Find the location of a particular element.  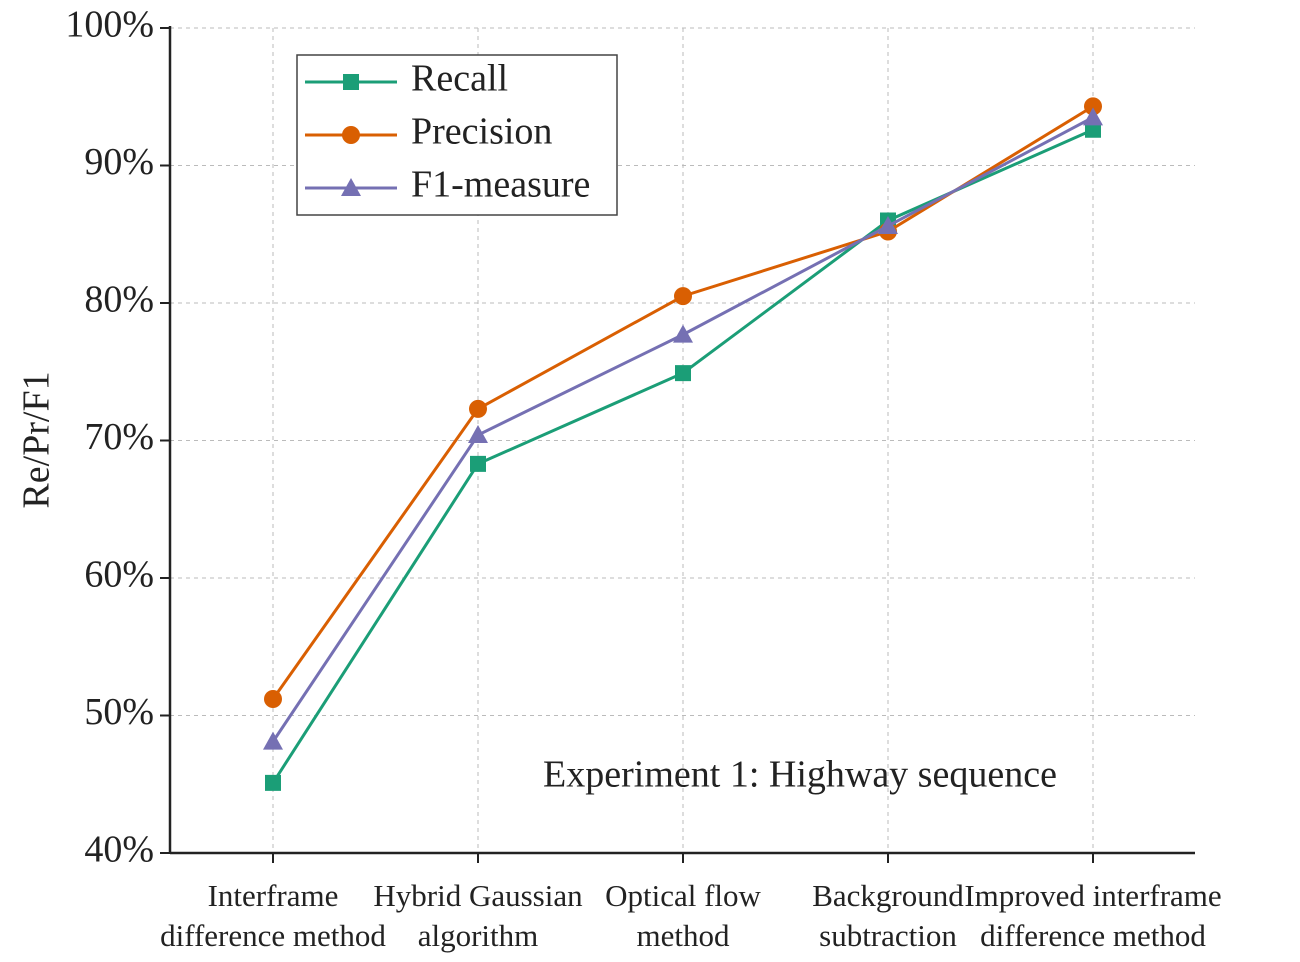

legend-label: Recall is located at coordinates (459, 79).